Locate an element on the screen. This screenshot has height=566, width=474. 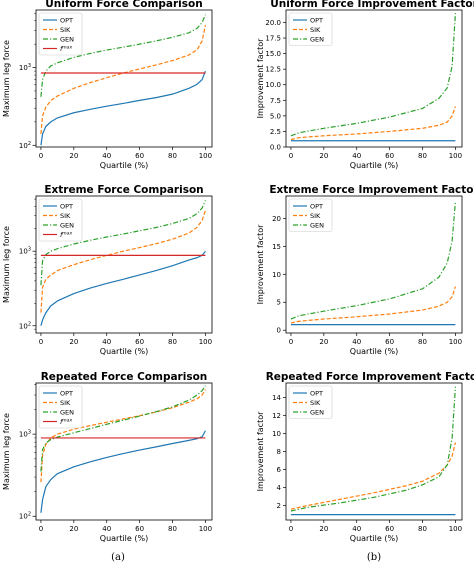
chart-title: Uniform Force Improvement Factor is located at coordinates (372, 5).